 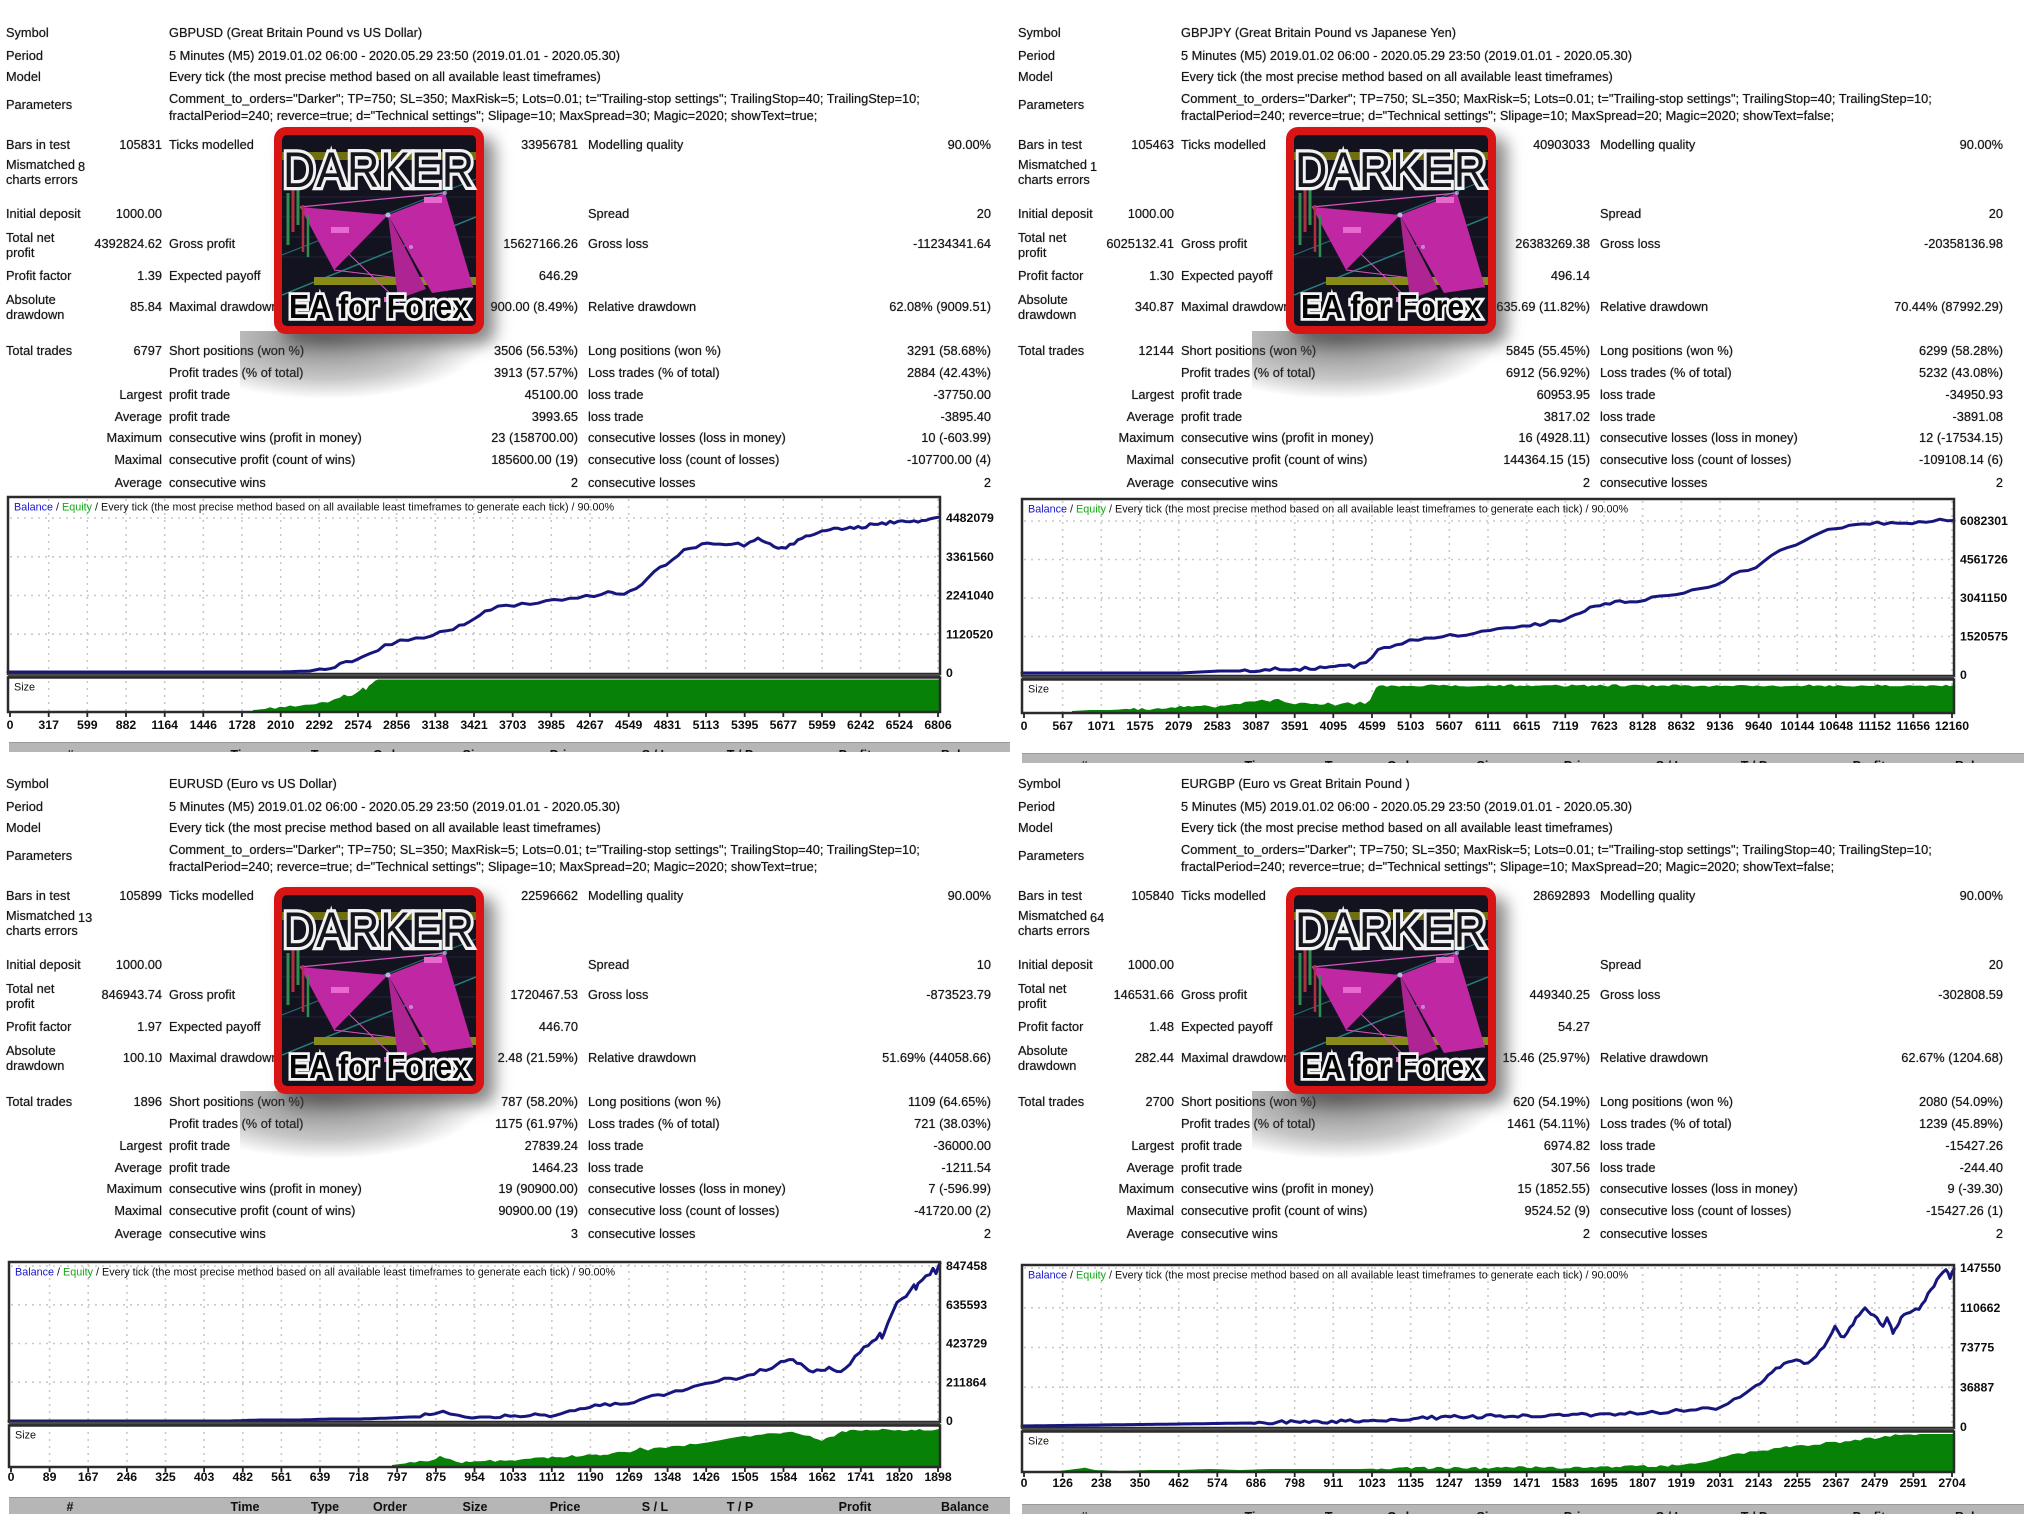 I want to click on svg-text: 1505, so click(x=745, y=1477).